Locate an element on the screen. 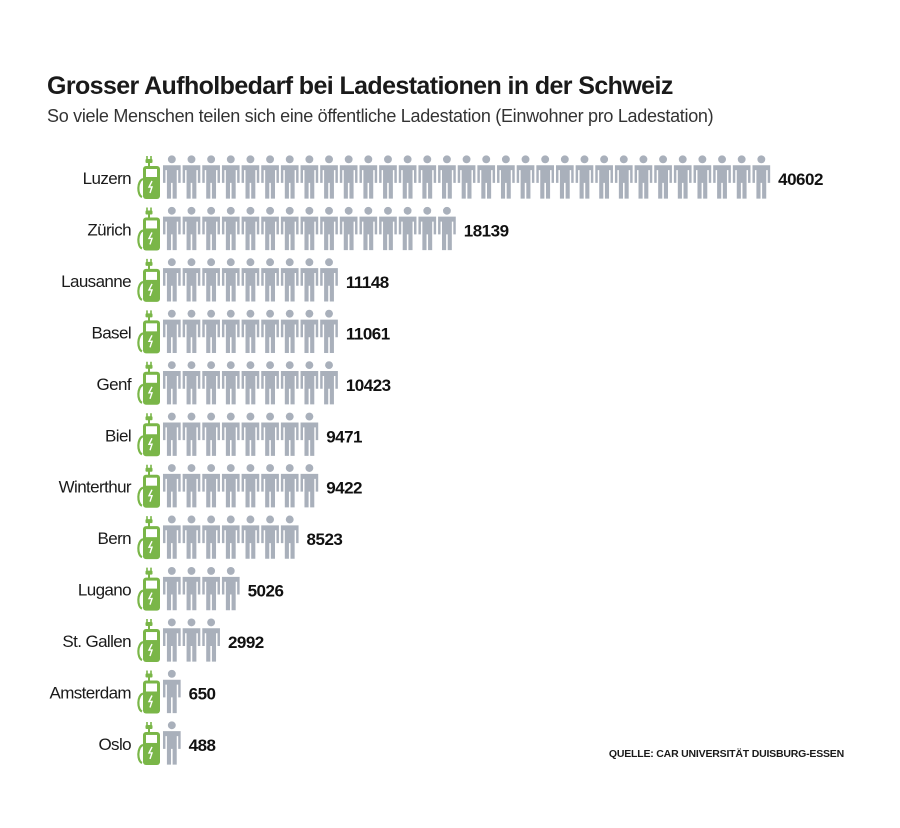 This screenshot has height=828, width=900. category-label: Zürich is located at coordinates (109, 229).